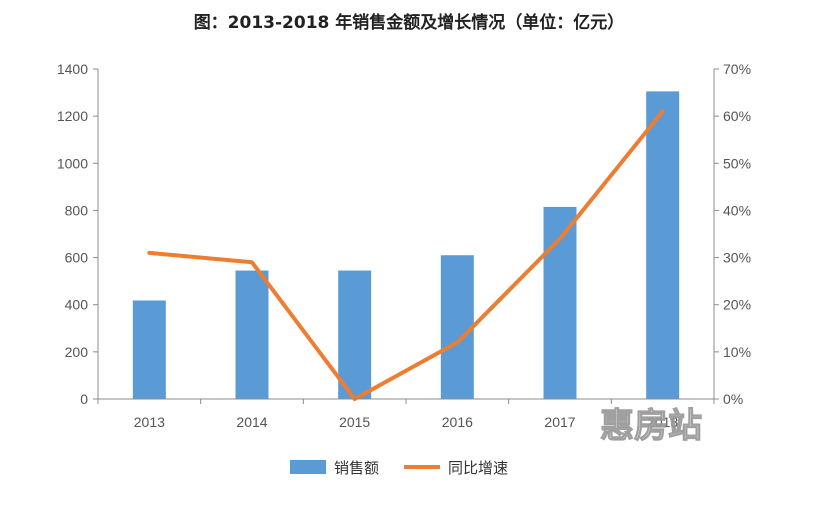 This screenshot has width=818, height=510. I want to click on y-left-tick-label: 1400, so click(72, 69).